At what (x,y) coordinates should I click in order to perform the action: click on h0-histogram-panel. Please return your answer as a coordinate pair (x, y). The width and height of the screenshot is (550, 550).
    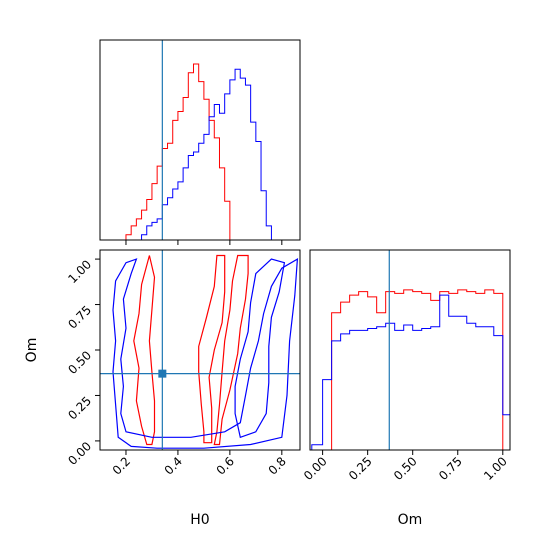
    Looking at the image, I should click on (200, 142).